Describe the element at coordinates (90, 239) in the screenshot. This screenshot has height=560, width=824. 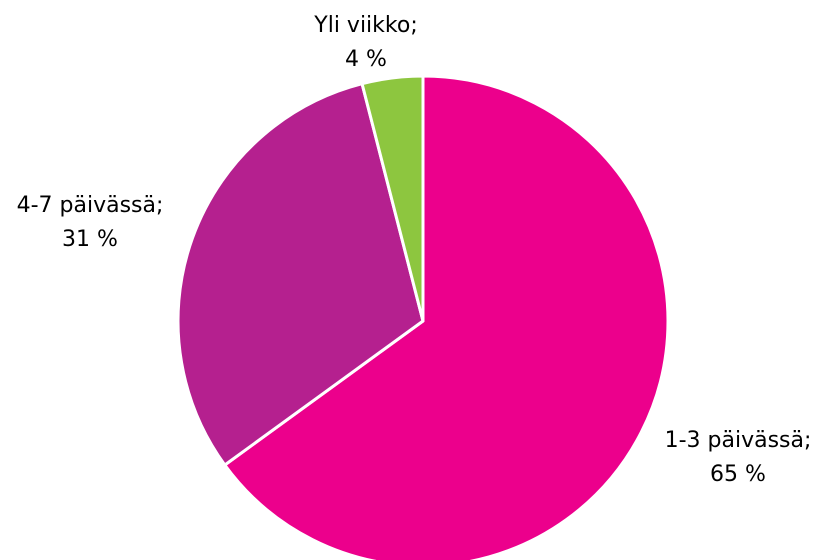
I see `label-4-7-paivassa-value: 31 %` at that location.